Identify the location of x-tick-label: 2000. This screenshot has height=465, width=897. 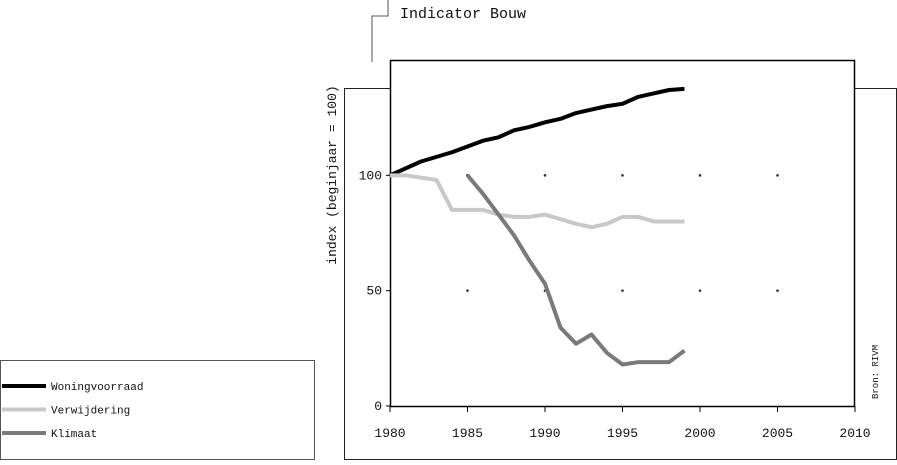
(699, 433).